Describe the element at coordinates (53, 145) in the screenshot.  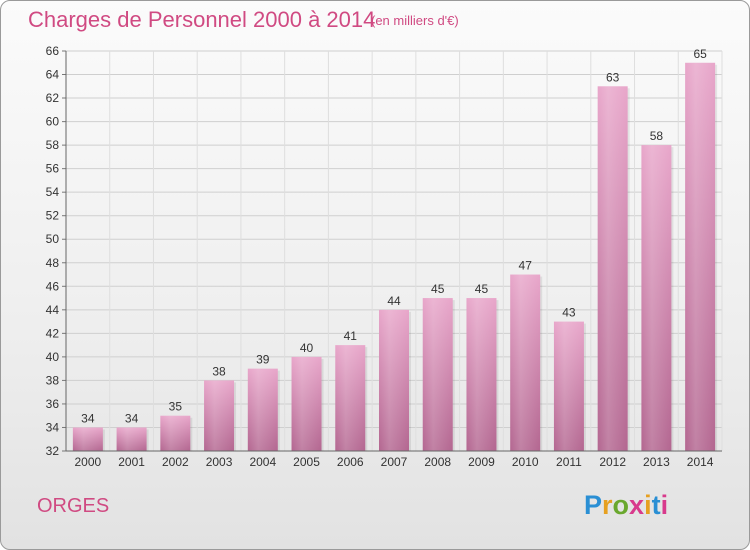
I see `y-tick-label: 58` at that location.